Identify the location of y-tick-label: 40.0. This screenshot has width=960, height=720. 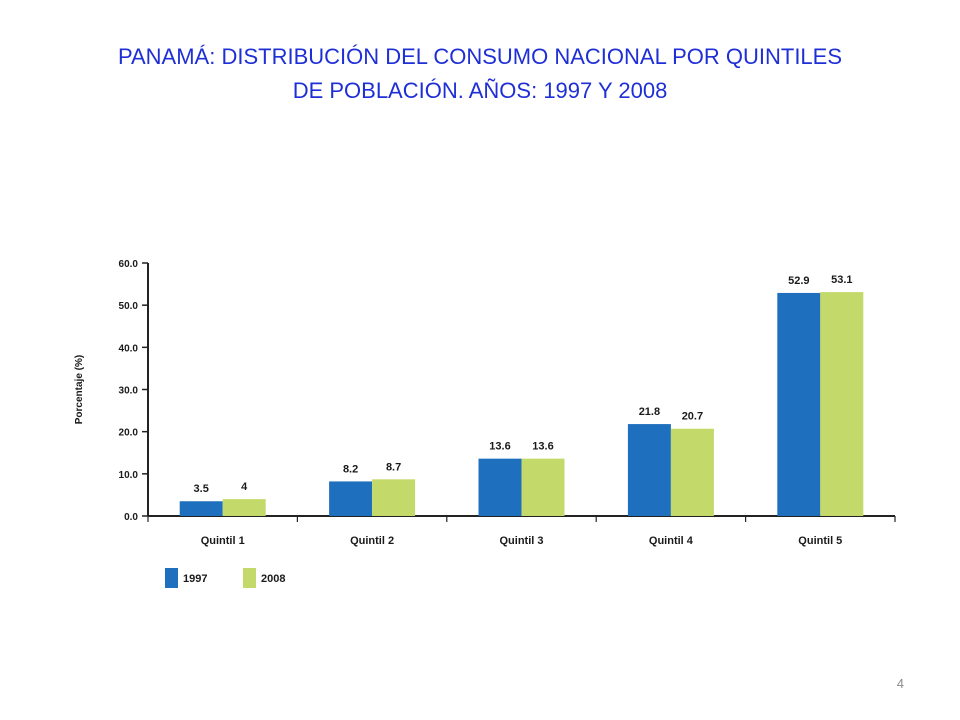
(129, 348).